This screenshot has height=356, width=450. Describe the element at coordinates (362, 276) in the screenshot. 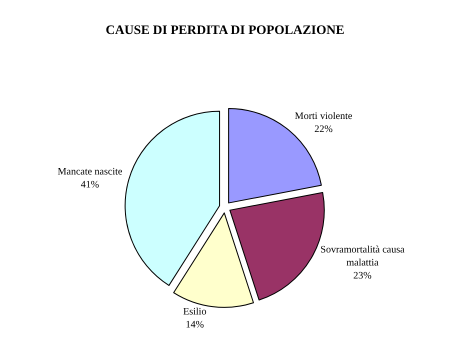

I see `data-label: 23%` at that location.